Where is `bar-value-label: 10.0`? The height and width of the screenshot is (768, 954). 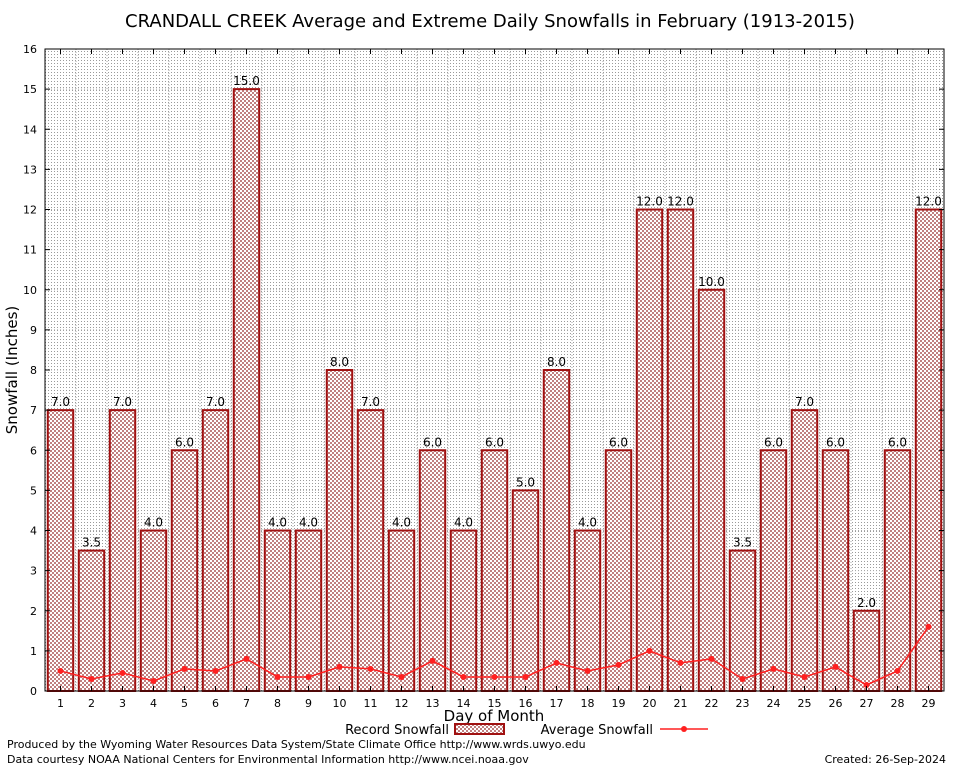
bar-value-label: 10.0 is located at coordinates (711, 282).